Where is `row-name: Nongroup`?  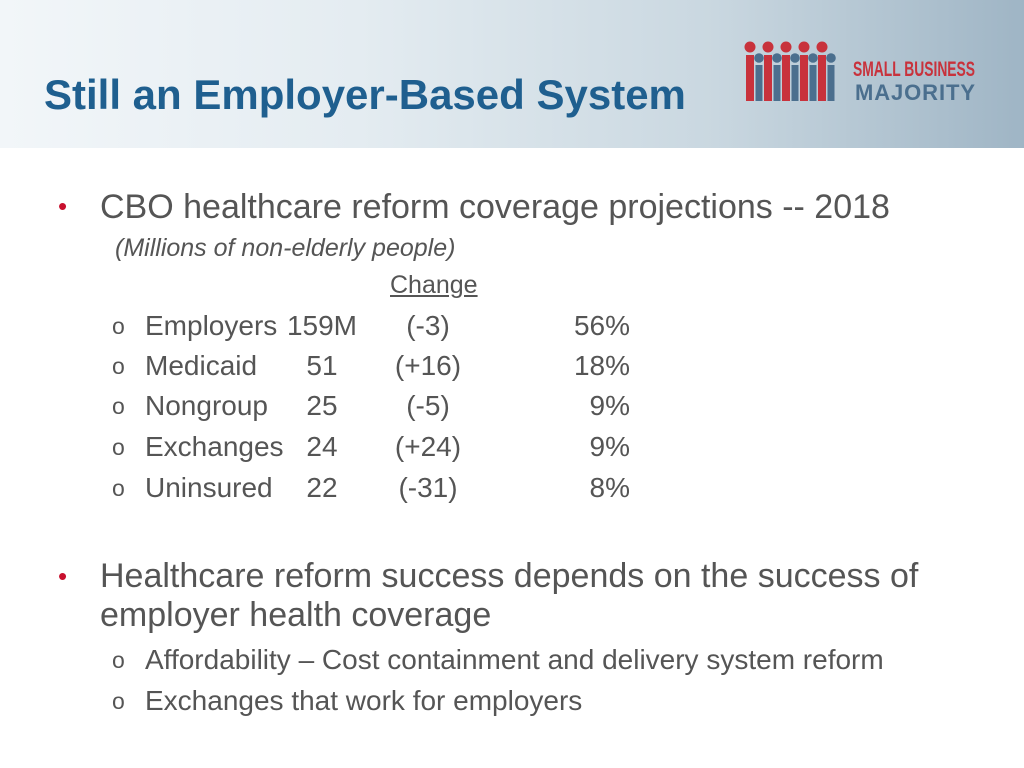 row-name: Nongroup is located at coordinates (206, 405).